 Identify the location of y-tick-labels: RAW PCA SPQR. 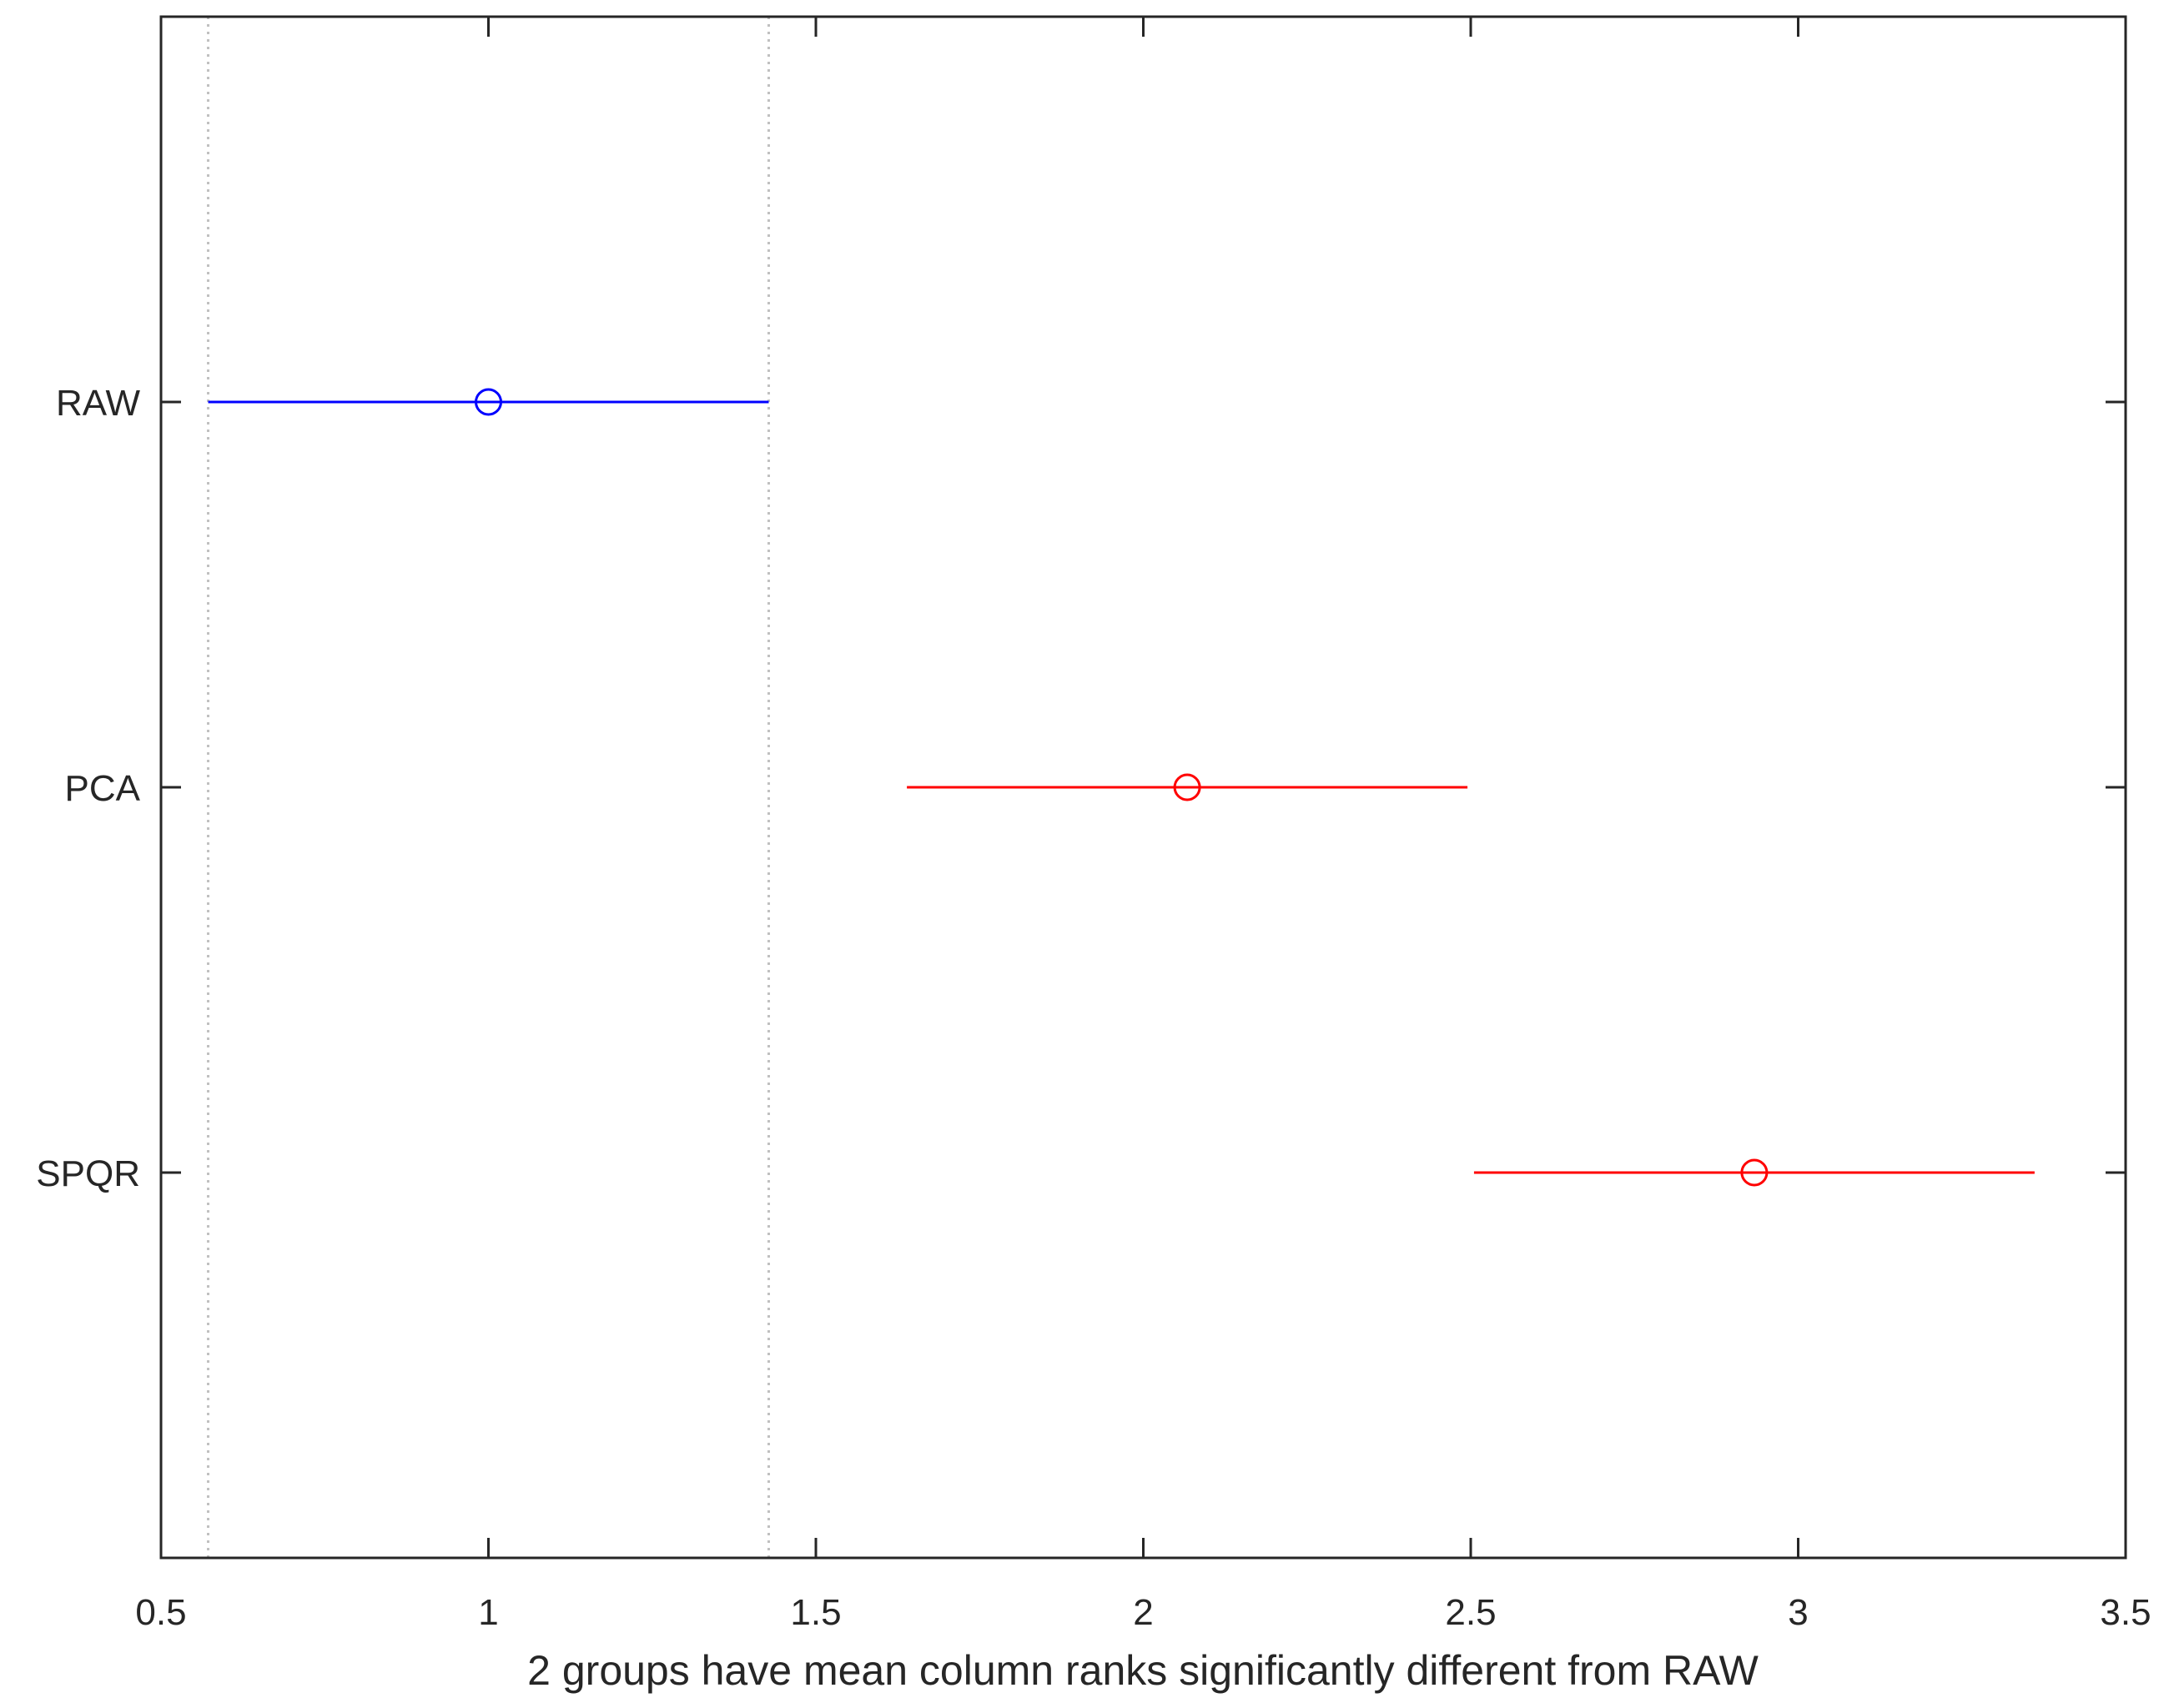
(88, 788).